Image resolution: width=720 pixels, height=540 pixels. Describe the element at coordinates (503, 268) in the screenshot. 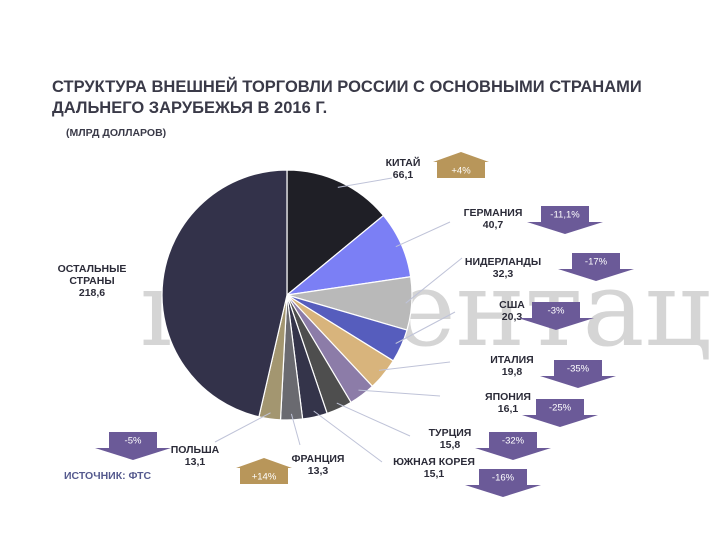

I see `label-slice-3: НИДЕРЛАНДЫ 32,3` at that location.